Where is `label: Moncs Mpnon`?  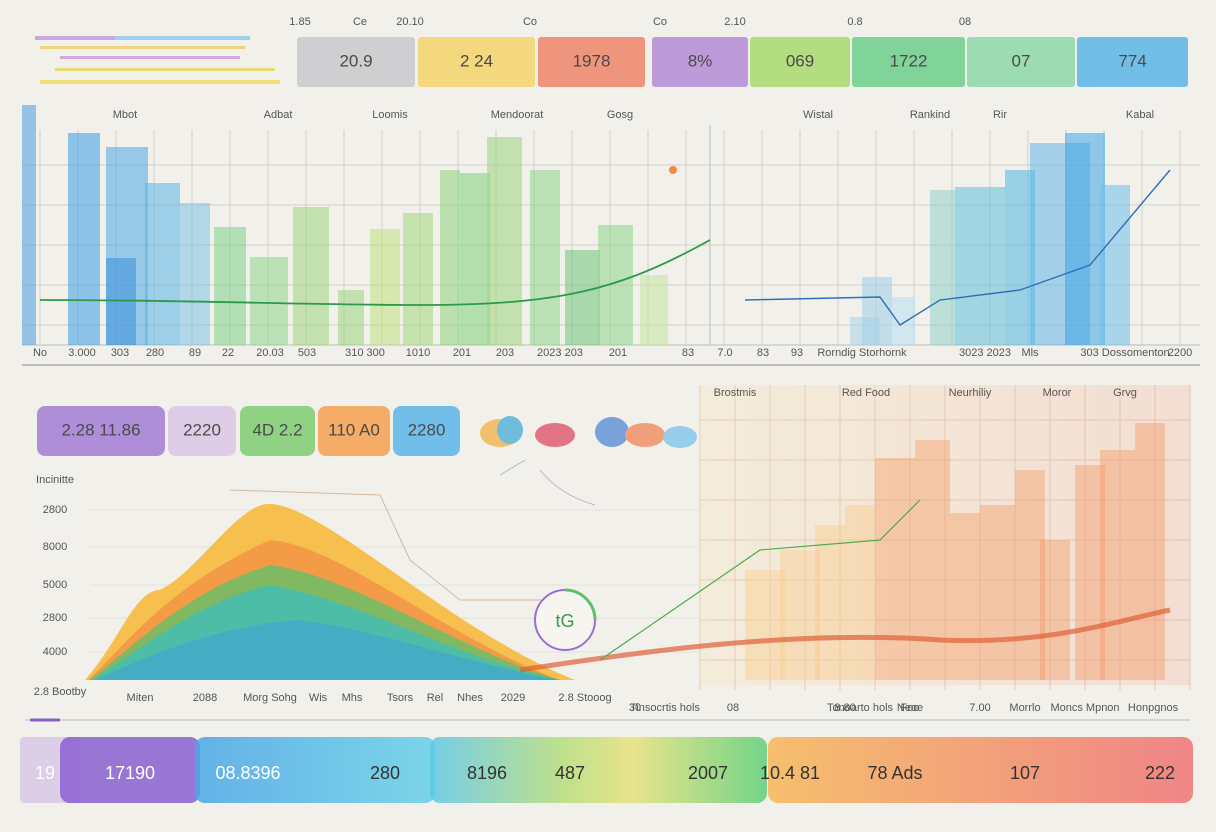
label: Moncs Mpnon is located at coordinates (1084, 708).